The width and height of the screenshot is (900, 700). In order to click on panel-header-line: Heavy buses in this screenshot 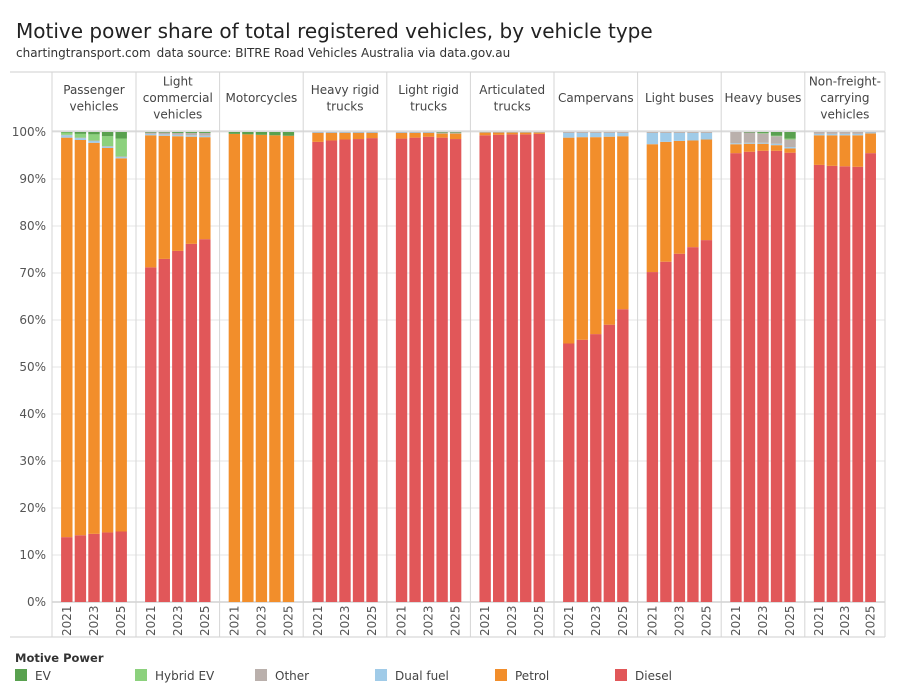, I will do `click(763, 98)`.